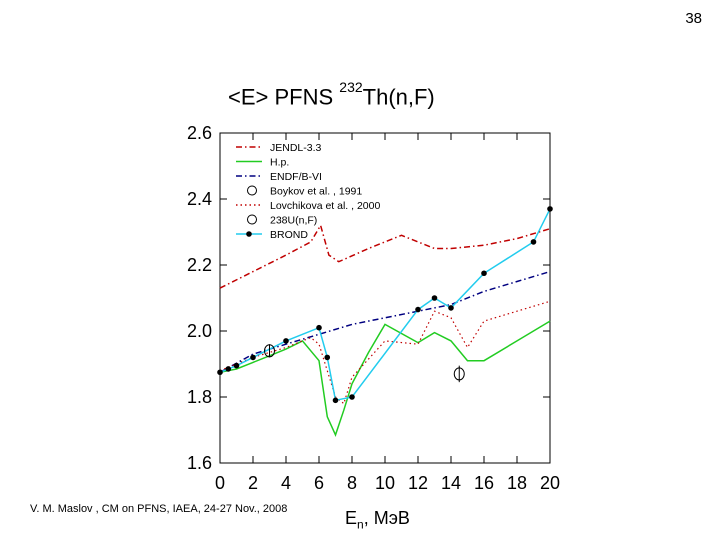 Image resolution: width=720 pixels, height=540 pixels. I want to click on endf-b-vi-line, so click(385, 321).